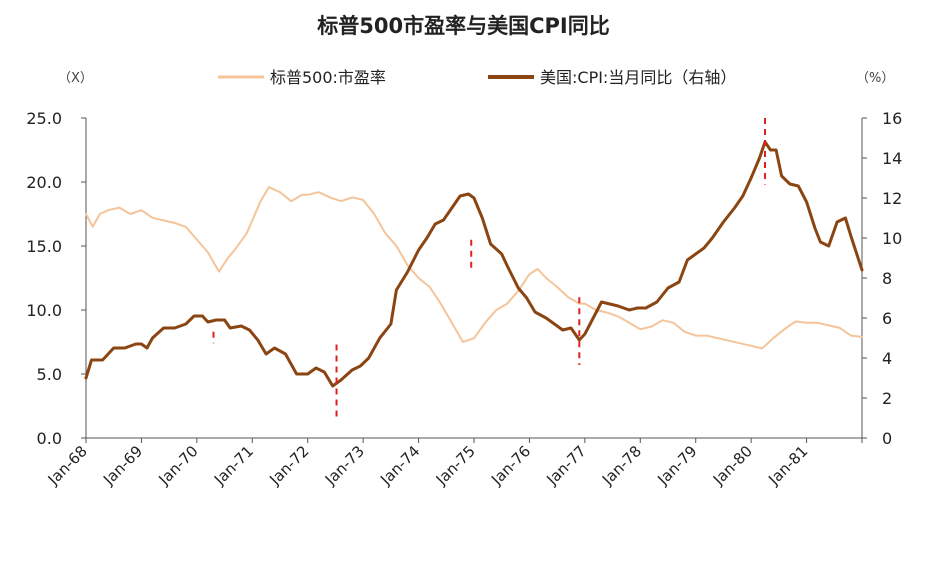 Image resolution: width=927 pixels, height=563 pixels. What do you see at coordinates (892, 158) in the screenshot?
I see `right-tick-label: 14` at bounding box center [892, 158].